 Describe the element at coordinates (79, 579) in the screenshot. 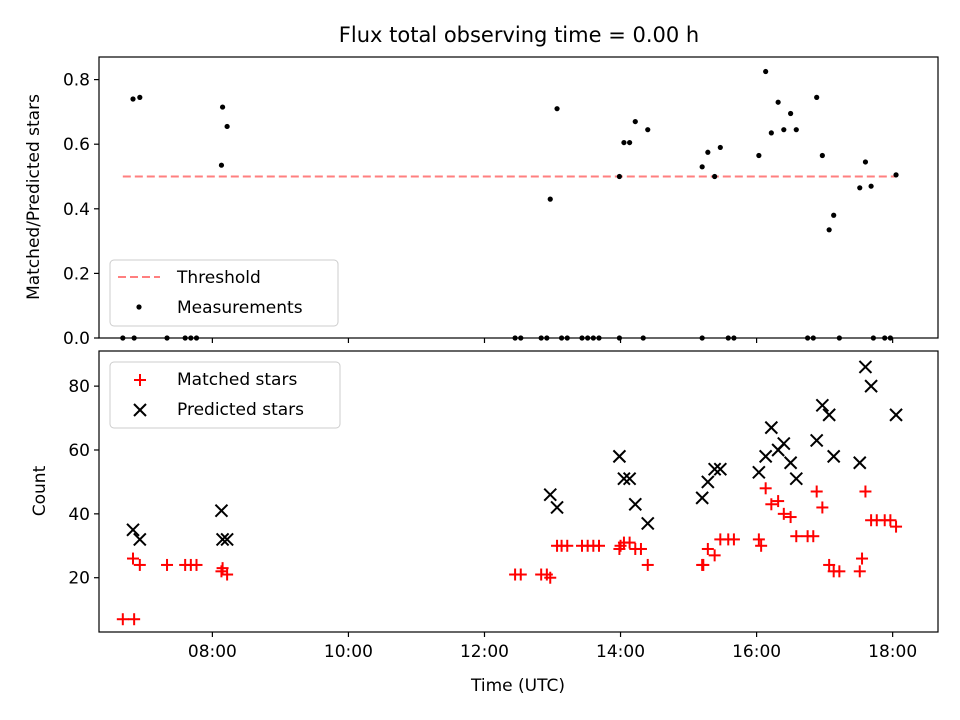

I see `y-tick-label: 20` at that location.